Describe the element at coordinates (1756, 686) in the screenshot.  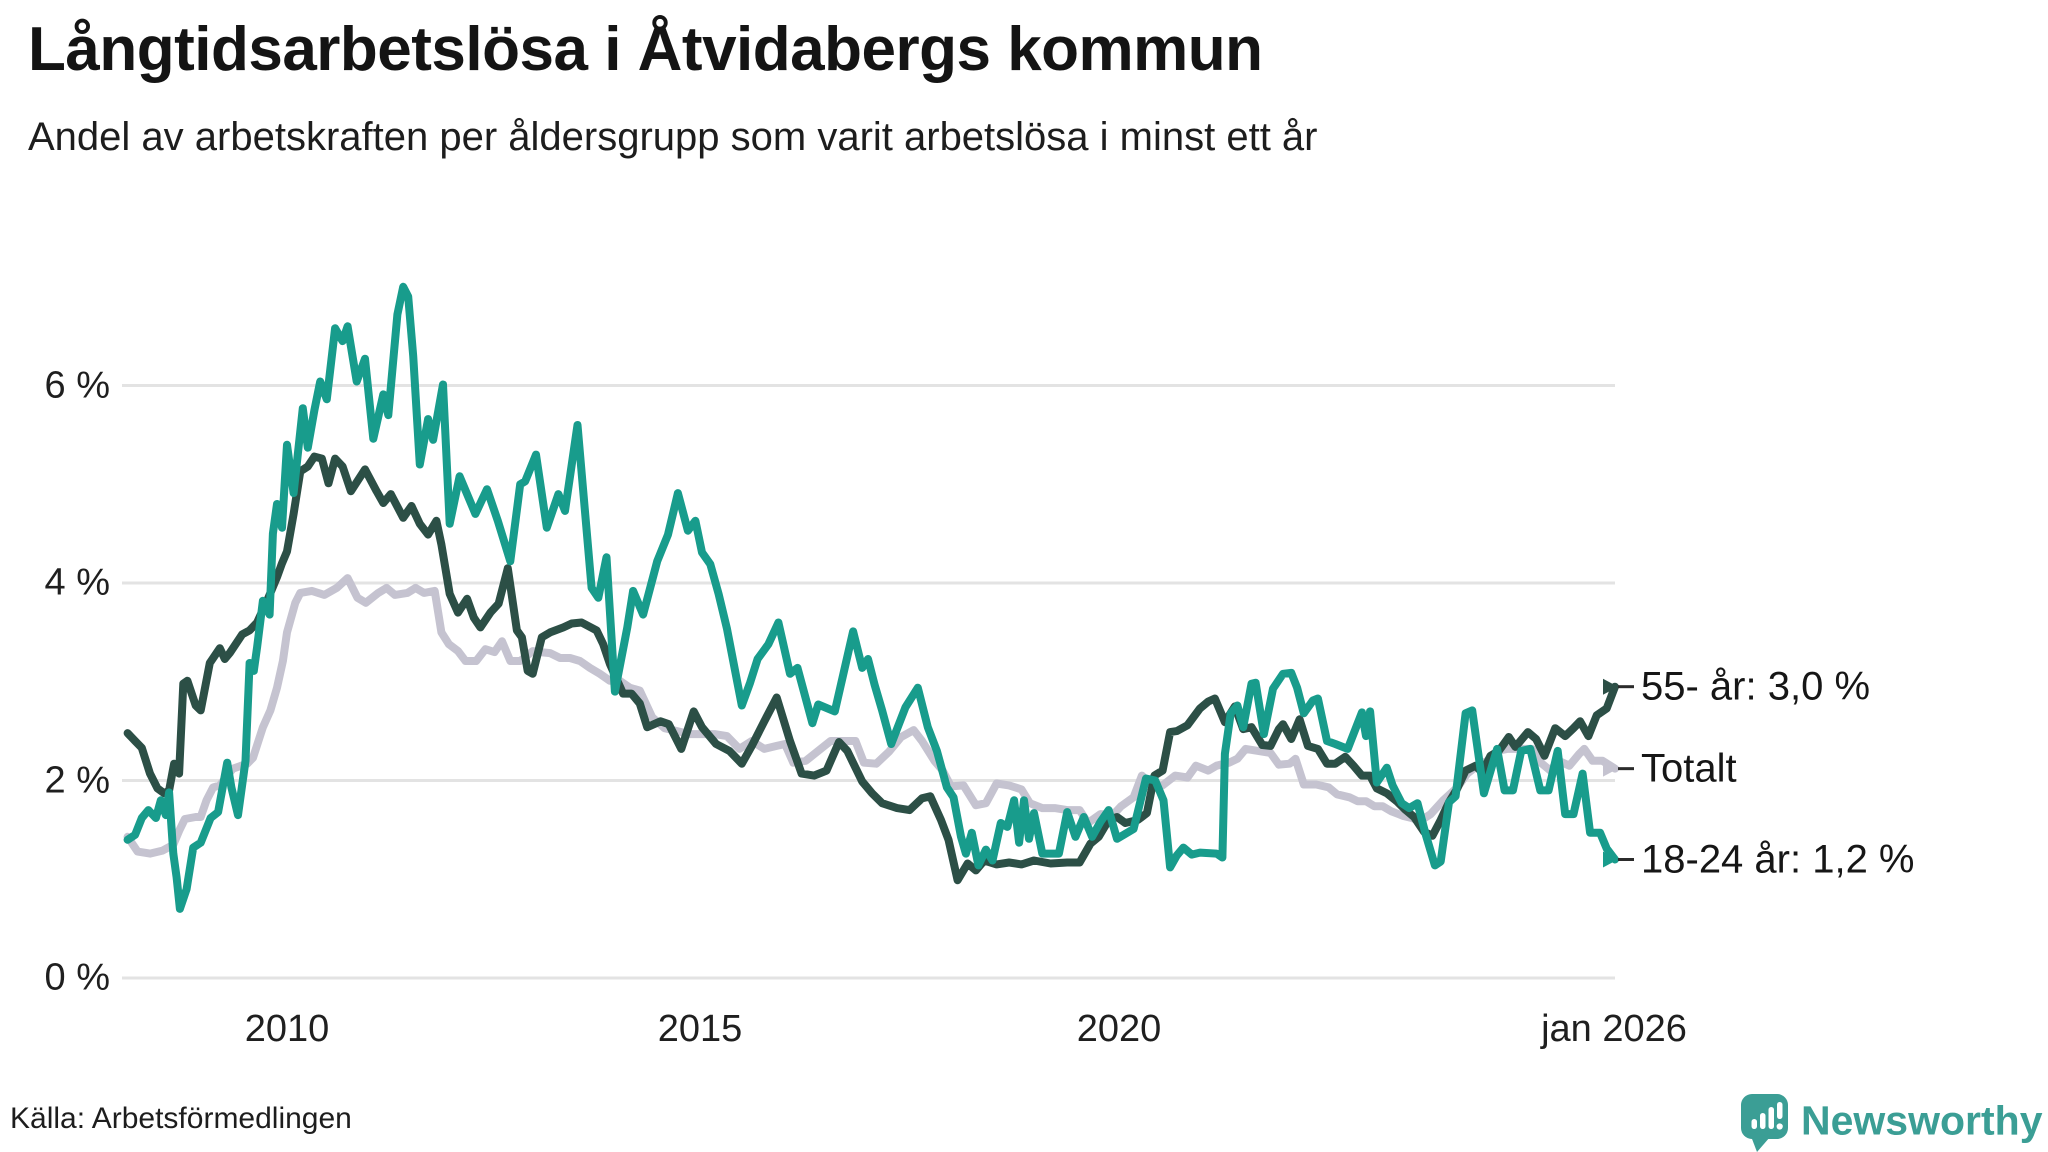
I see `series-end-label-55-ar: 55- år: 3,0 %` at that location.